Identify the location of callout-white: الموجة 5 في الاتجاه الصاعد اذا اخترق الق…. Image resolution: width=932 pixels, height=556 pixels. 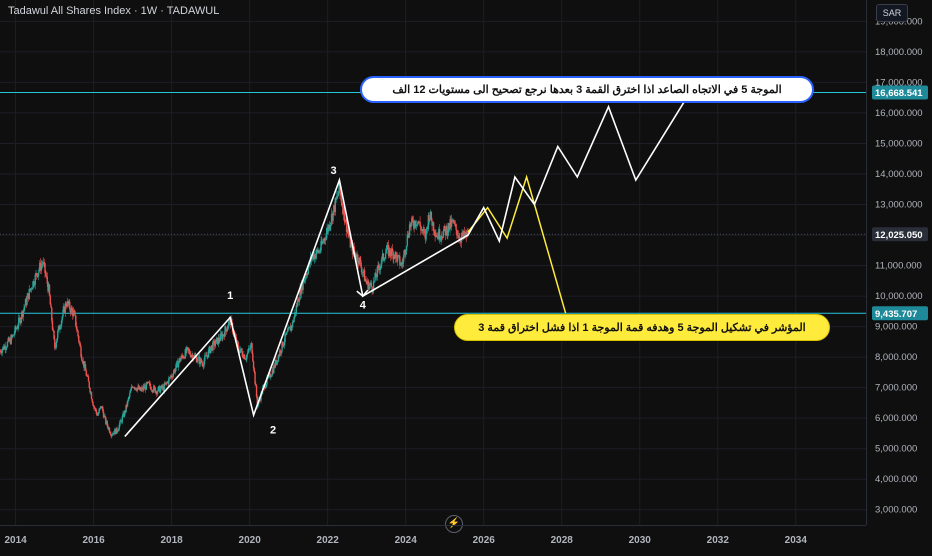
(587, 89).